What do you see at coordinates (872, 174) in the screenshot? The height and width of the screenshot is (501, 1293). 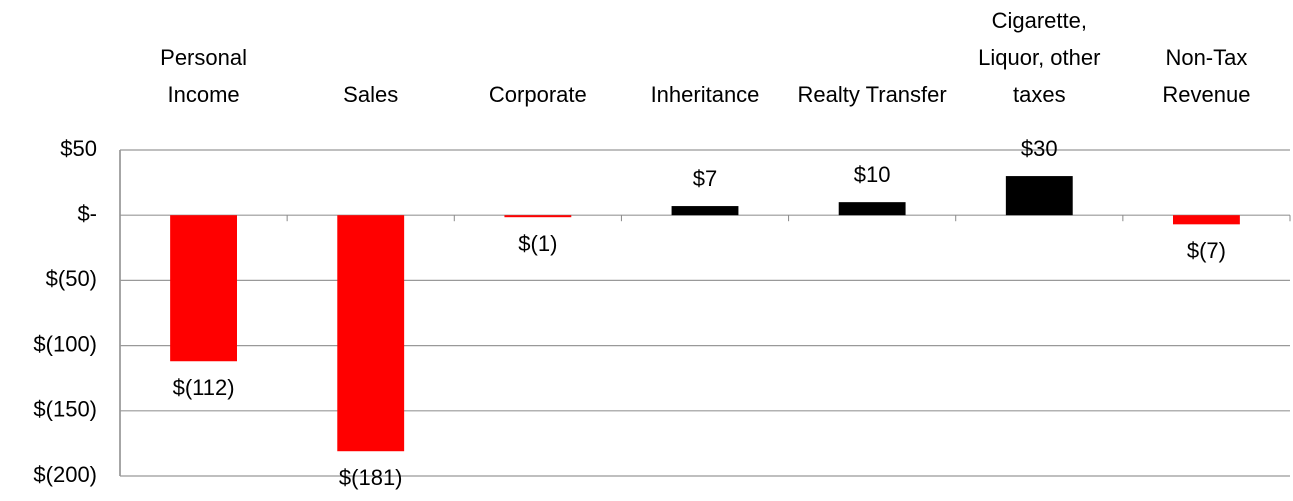 I see `data-label: $10` at bounding box center [872, 174].